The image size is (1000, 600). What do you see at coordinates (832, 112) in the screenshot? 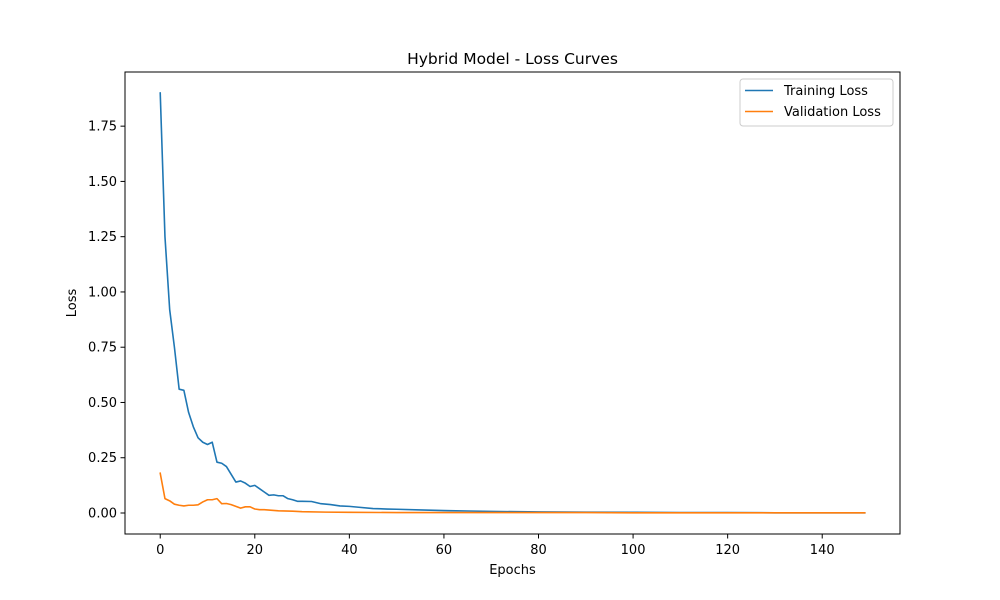
I see `legend-label-validation-loss: Validation Loss` at bounding box center [832, 112].